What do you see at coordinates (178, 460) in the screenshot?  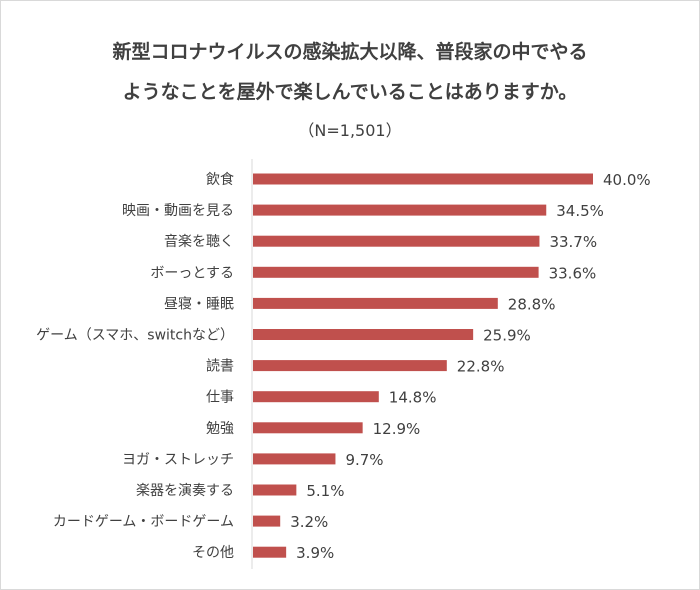 I see `category-label: ヨガ・ストレッチ` at bounding box center [178, 460].